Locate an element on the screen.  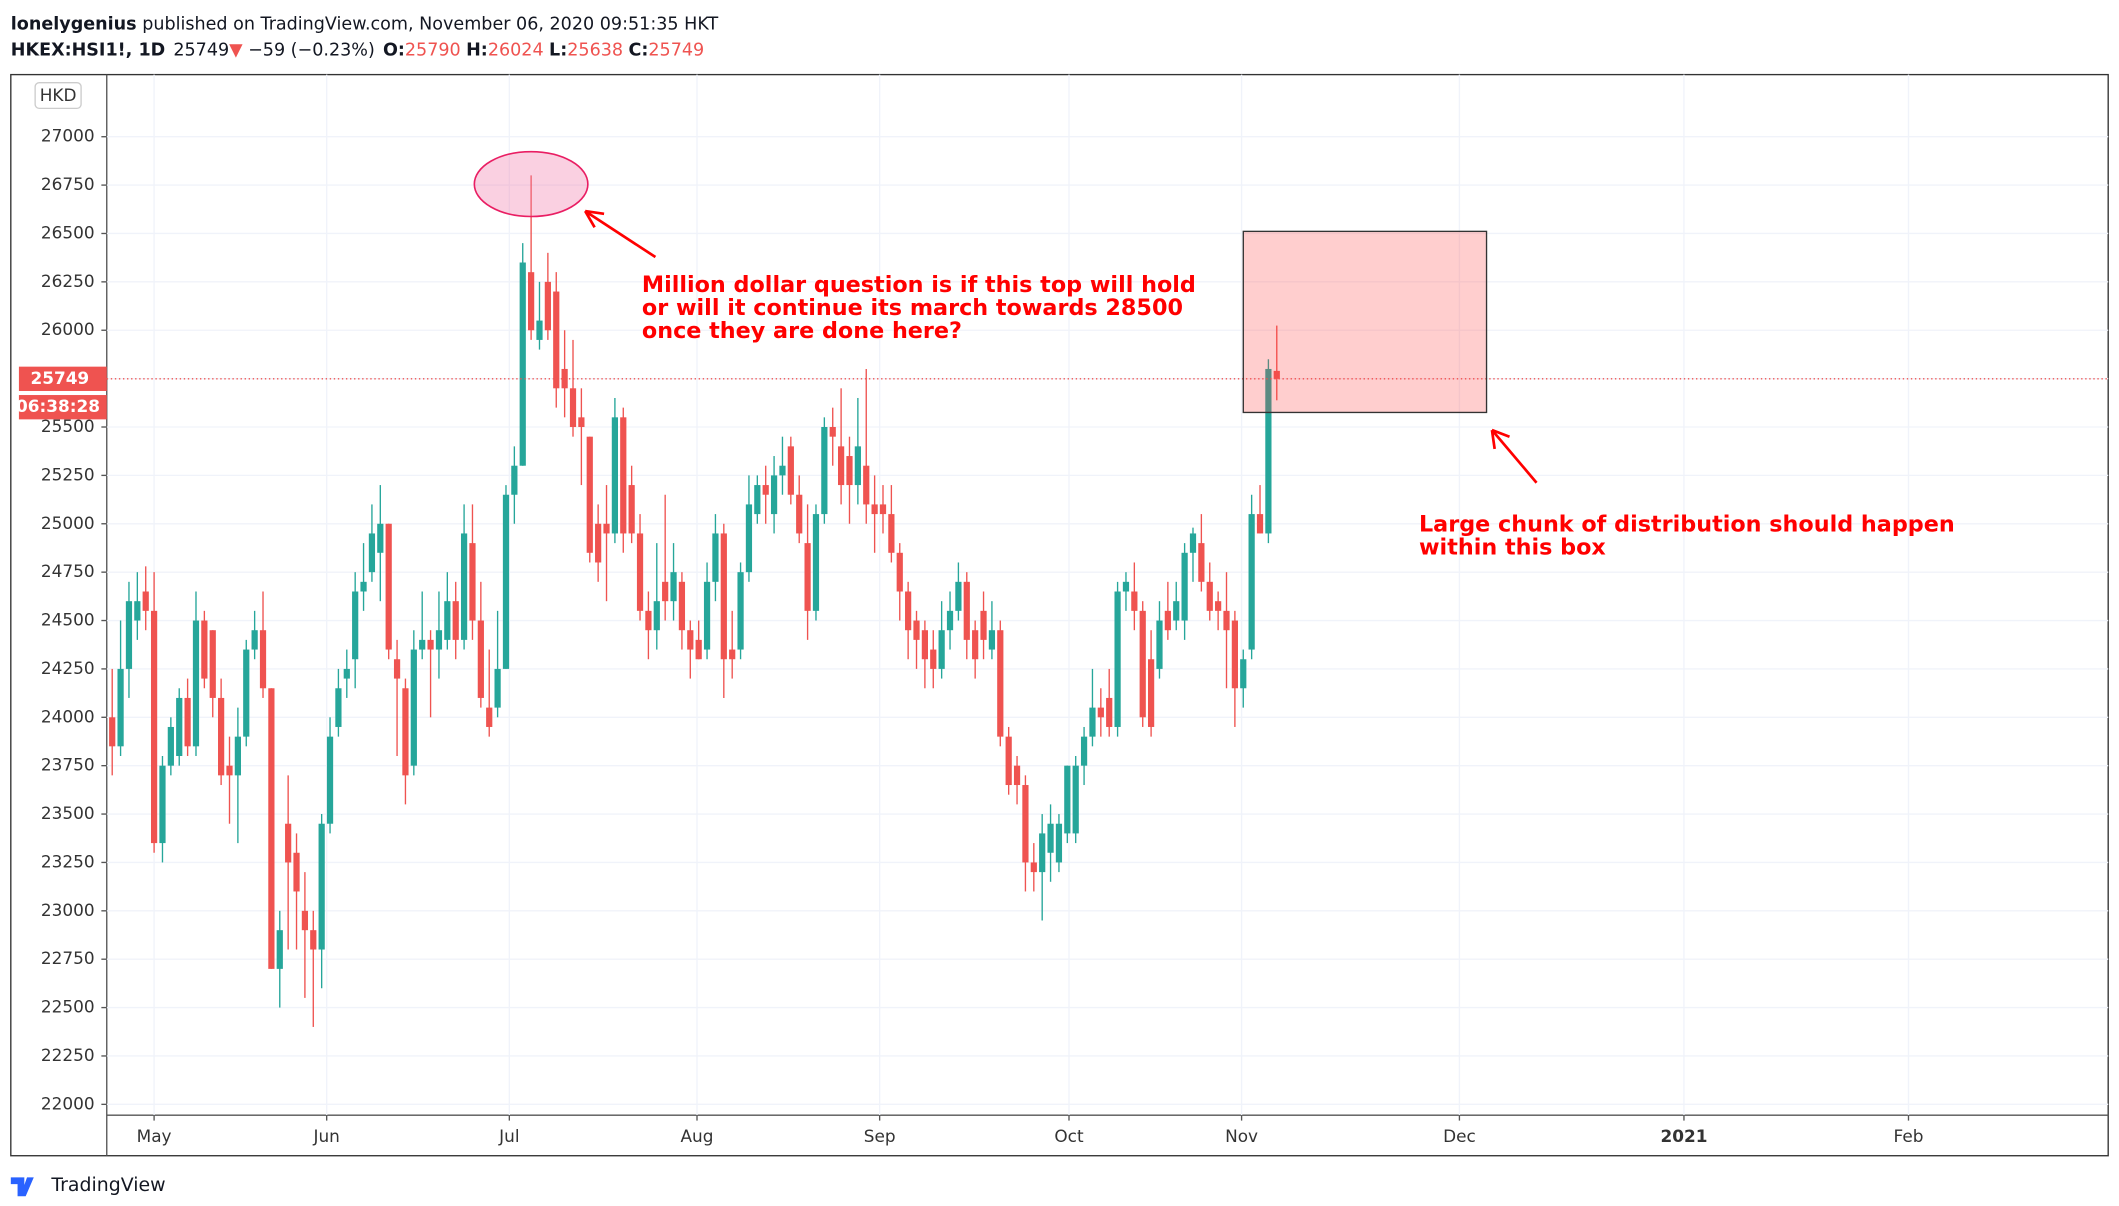
x-tick-label: Oct is located at coordinates (1069, 1136).